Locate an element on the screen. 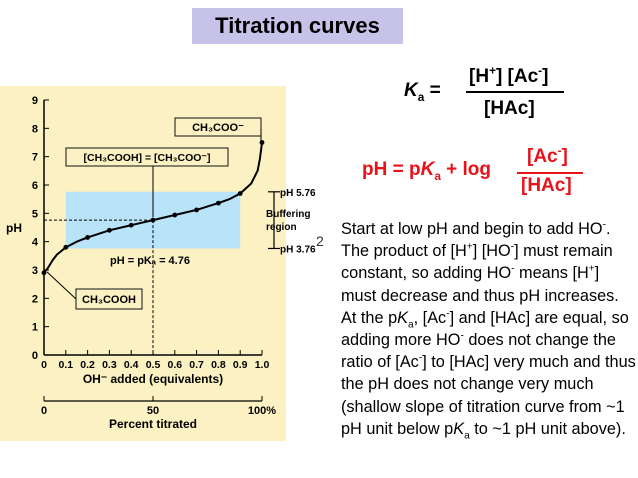 The height and width of the screenshot is (478, 638). x-tick-label: 0.5 is located at coordinates (153, 365).